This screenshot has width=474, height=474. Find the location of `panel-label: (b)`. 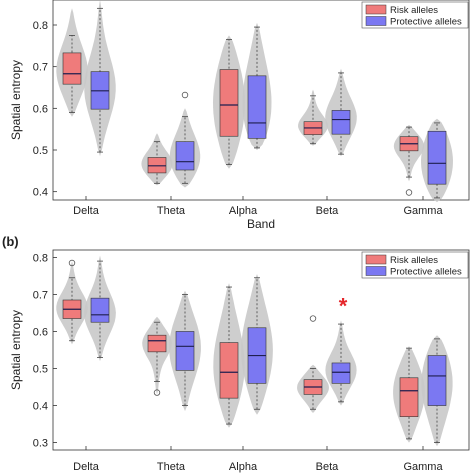

panel-label: (b) is located at coordinates (10, 241).